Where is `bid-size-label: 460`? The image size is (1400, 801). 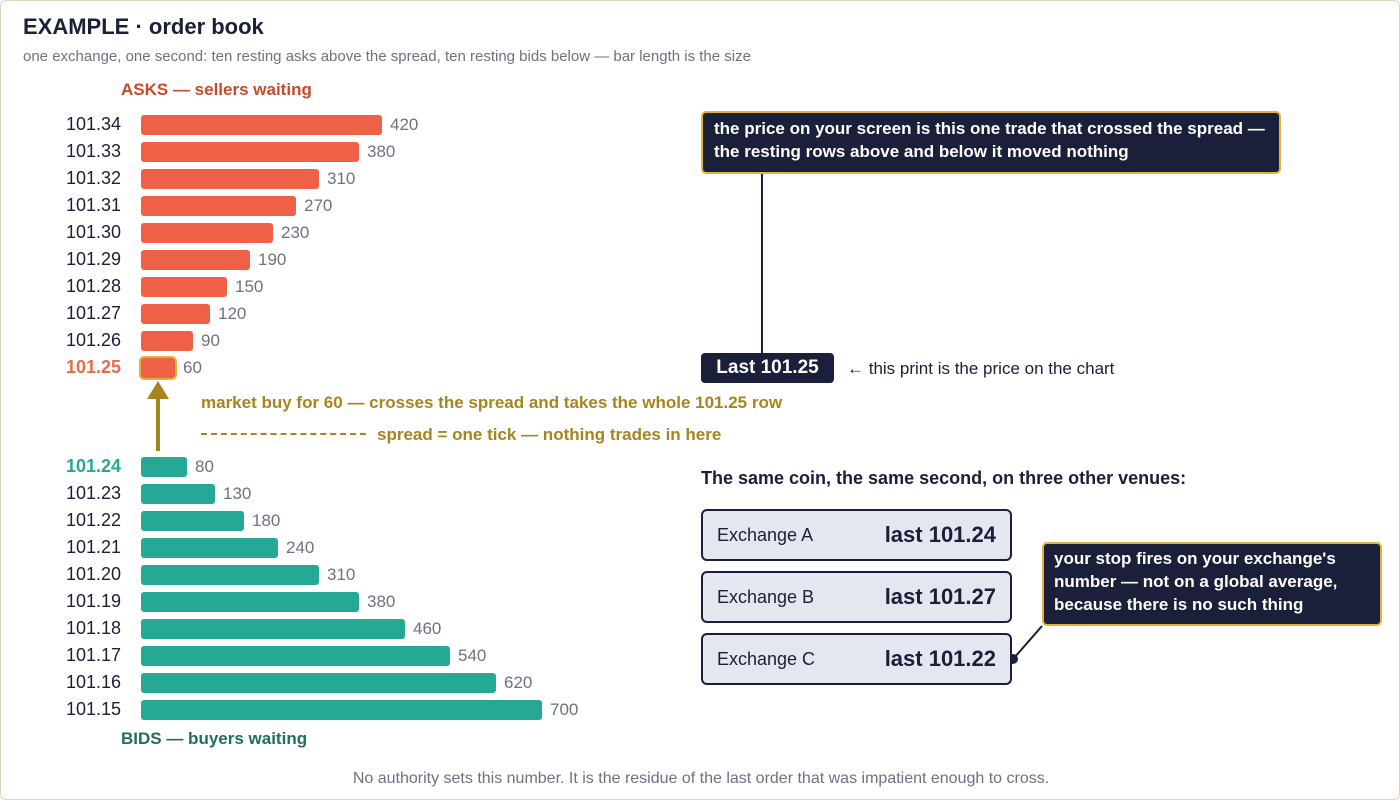
bid-size-label: 460 is located at coordinates (427, 628).